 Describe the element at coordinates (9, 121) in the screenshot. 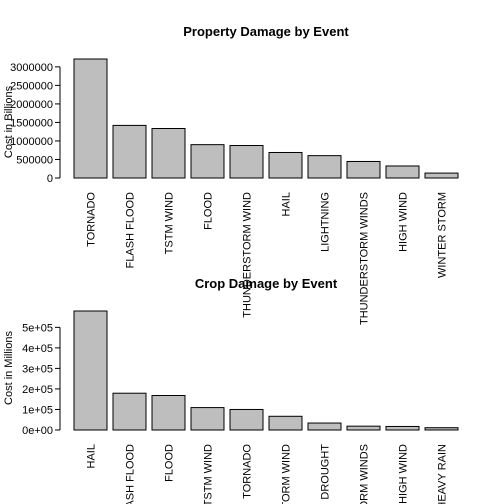

I see `y-axis-label: Cost in Billions` at that location.